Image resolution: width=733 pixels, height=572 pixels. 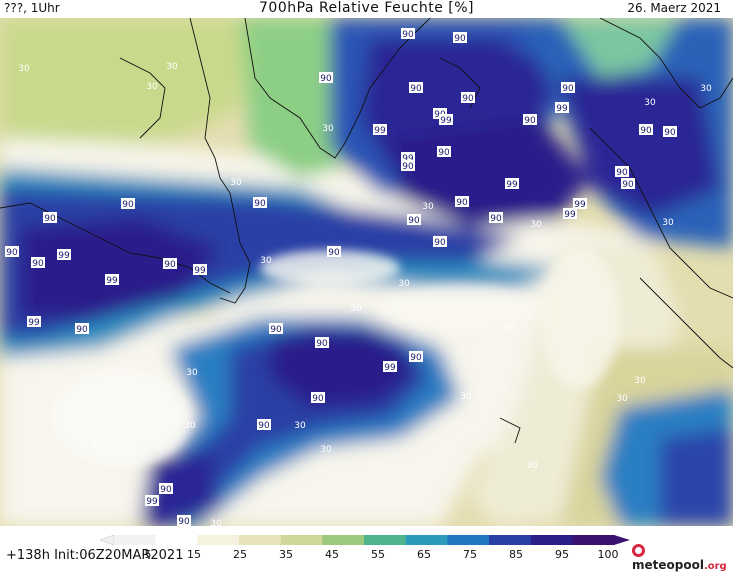 I want to click on colorbar-strip, so click(x=364, y=540).